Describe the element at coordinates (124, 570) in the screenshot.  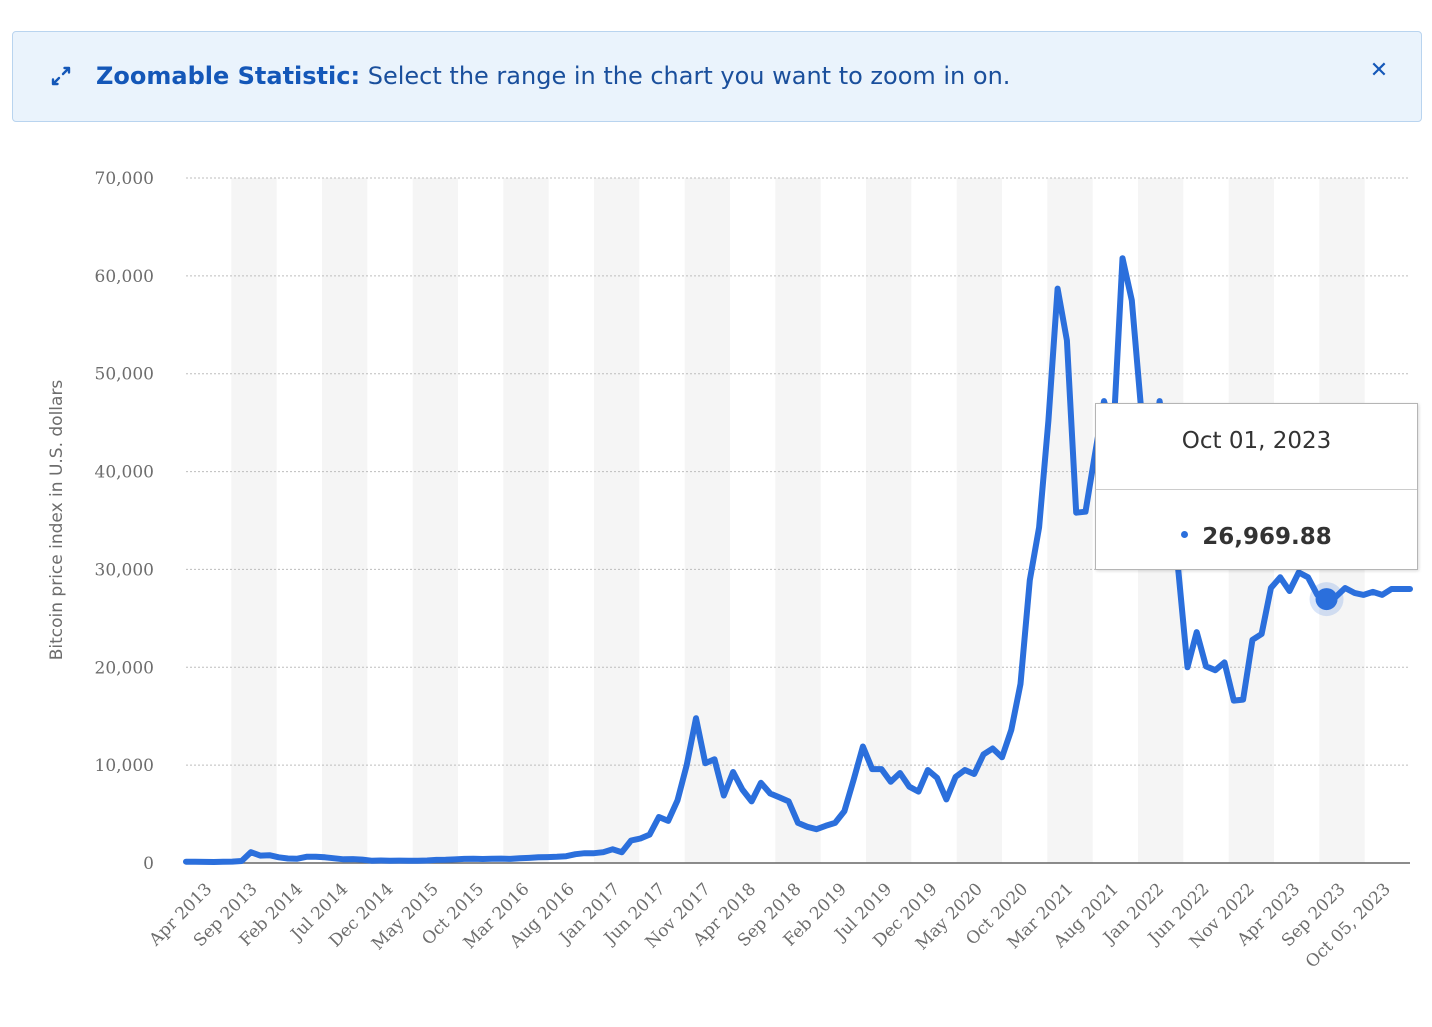
I see `y-tick-label: 30,000` at that location.